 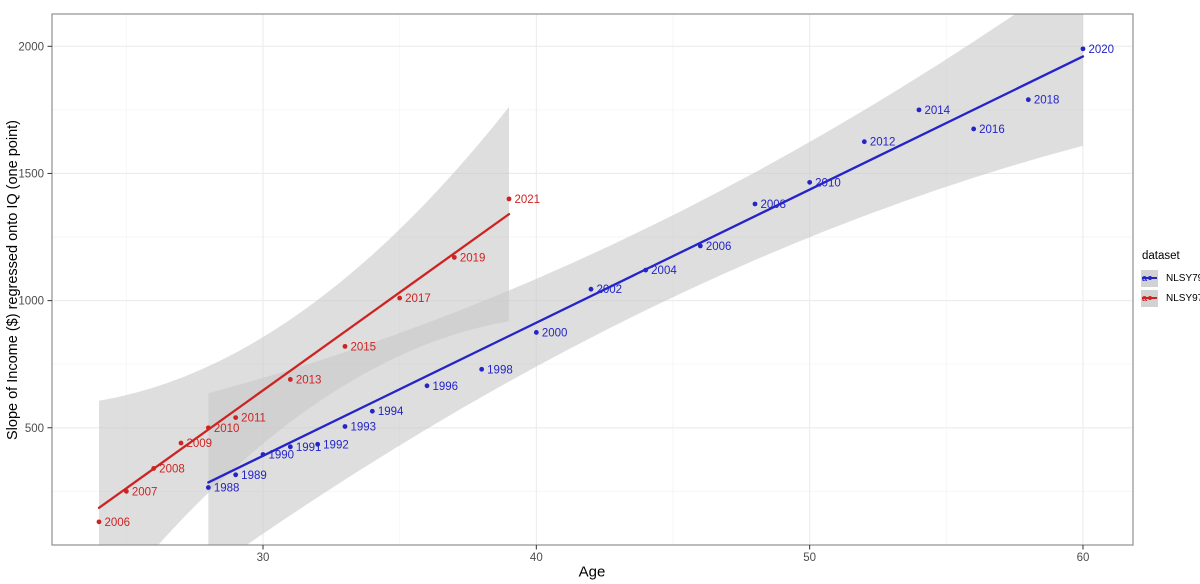 I want to click on legend-item-label: NLSY79, so click(x=1183, y=278).